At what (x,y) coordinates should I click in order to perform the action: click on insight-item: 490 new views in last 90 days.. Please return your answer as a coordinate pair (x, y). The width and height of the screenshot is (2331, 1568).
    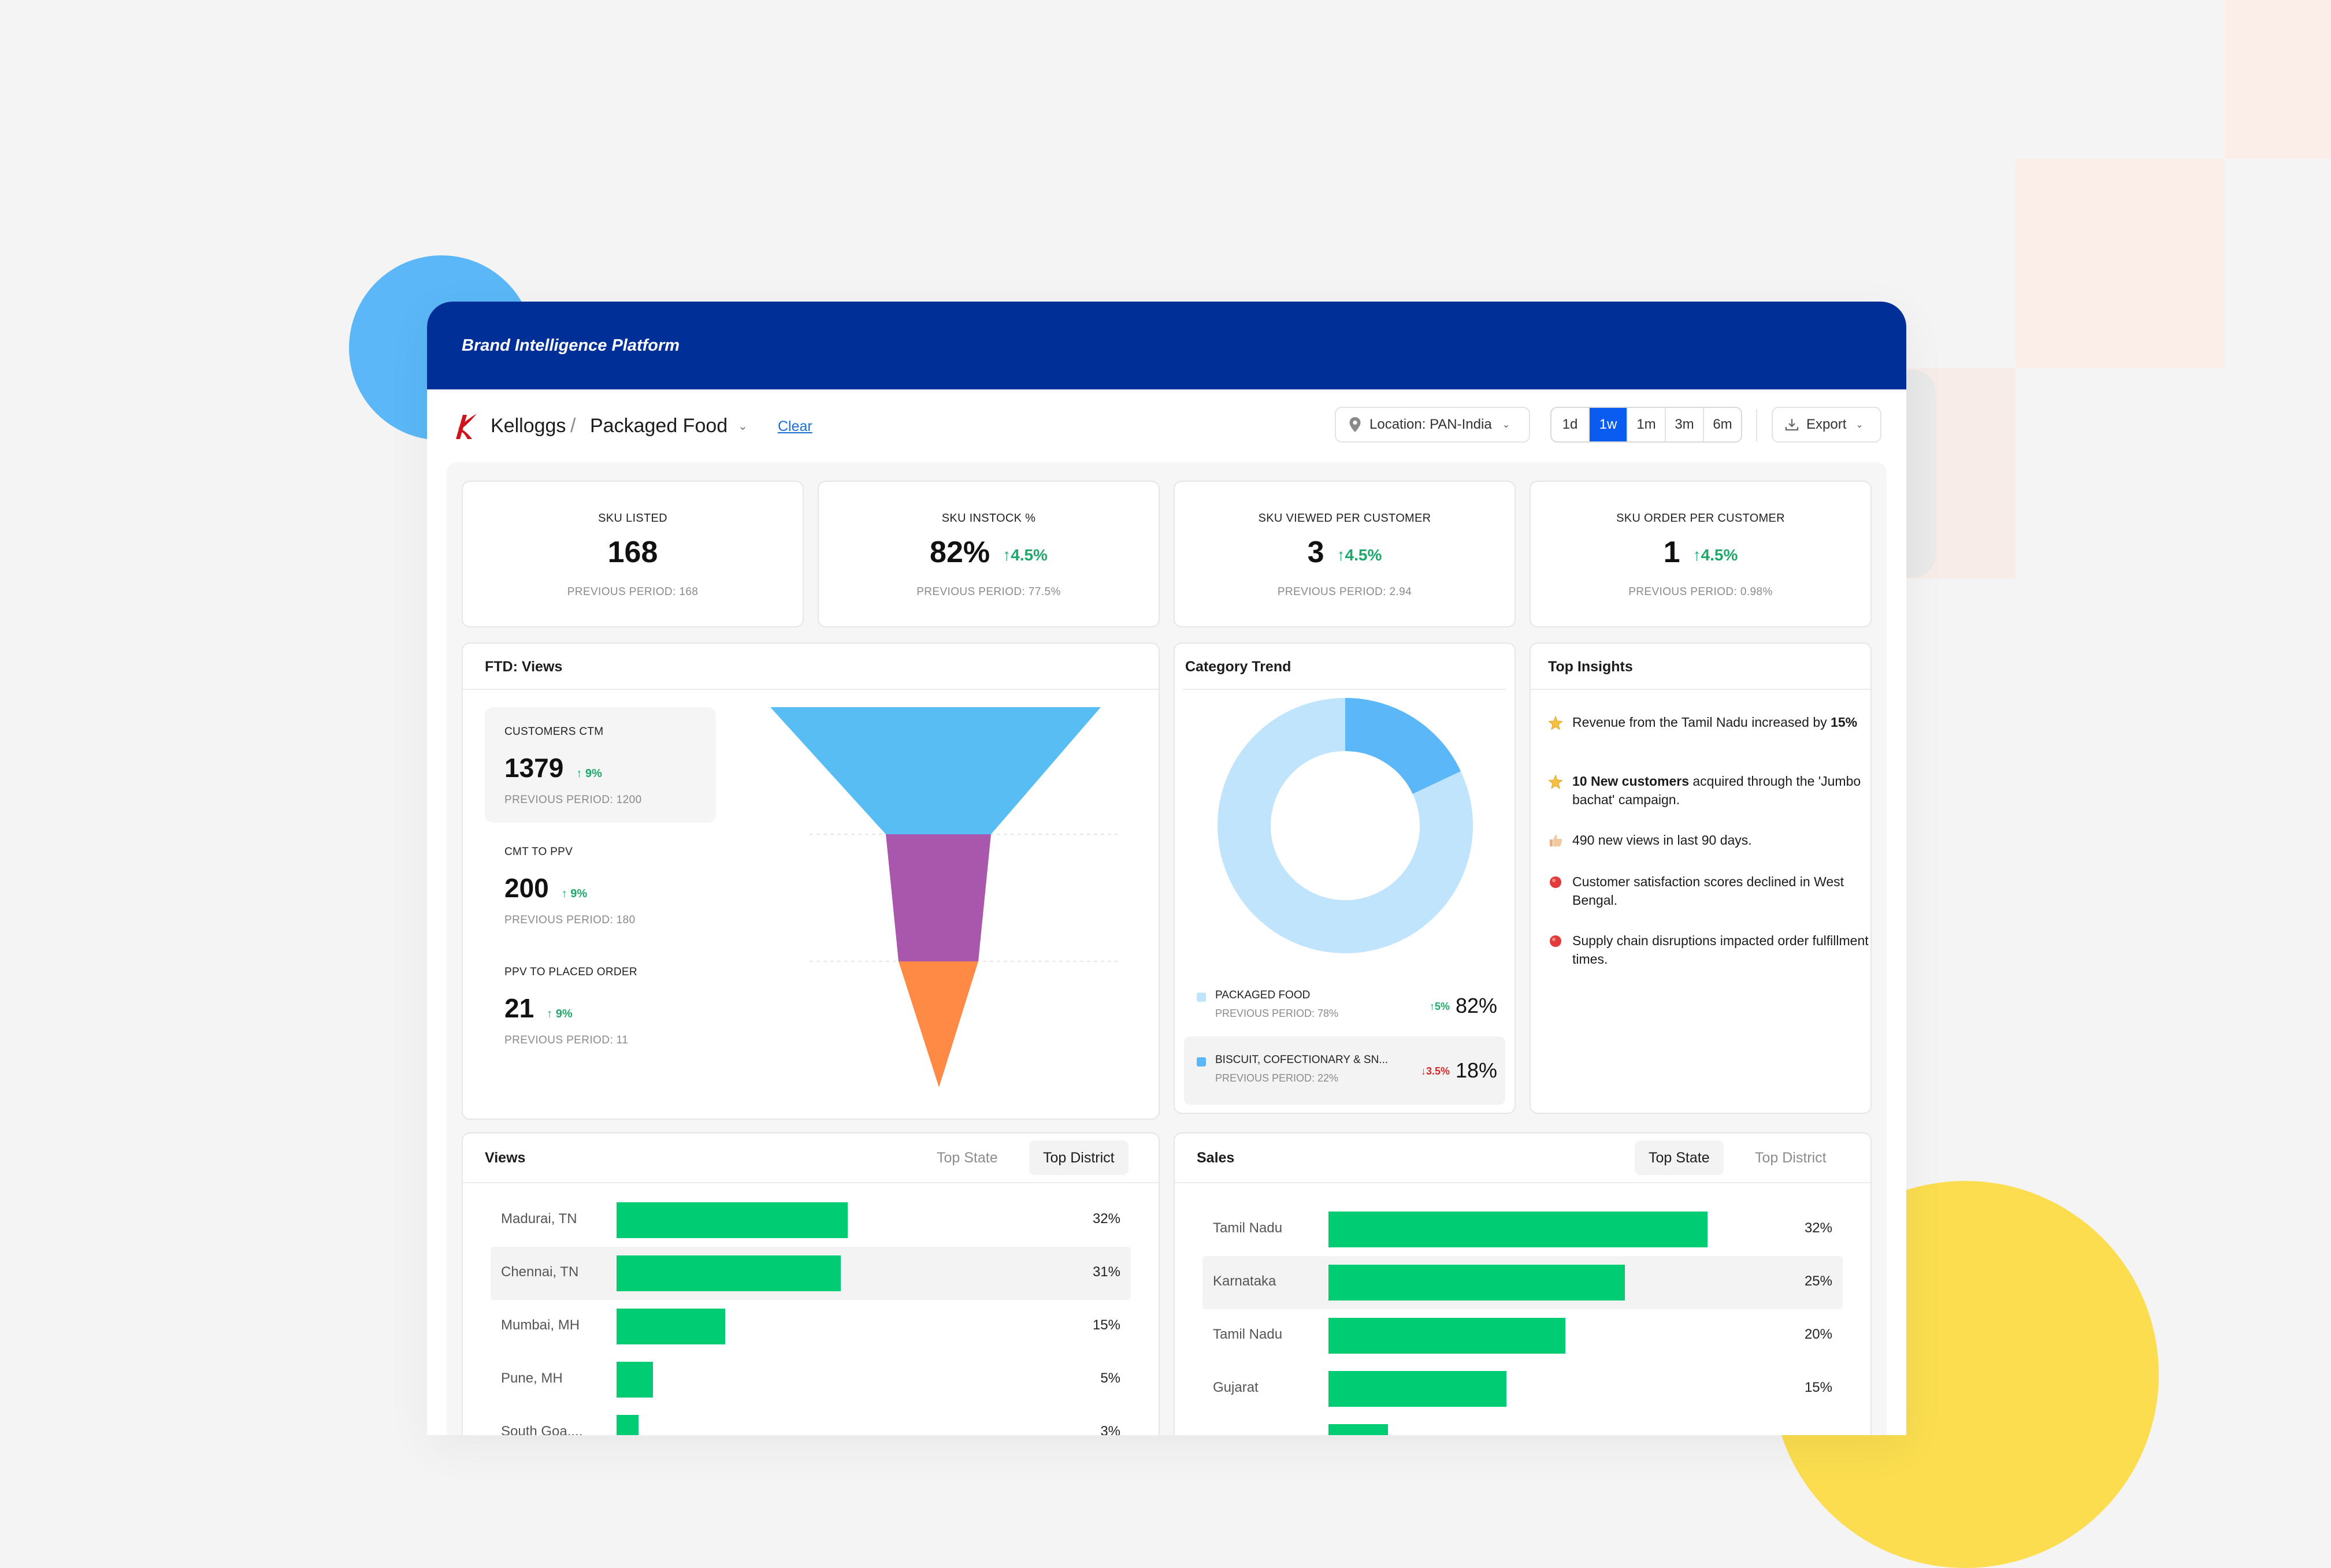
    Looking at the image, I should click on (1710, 840).